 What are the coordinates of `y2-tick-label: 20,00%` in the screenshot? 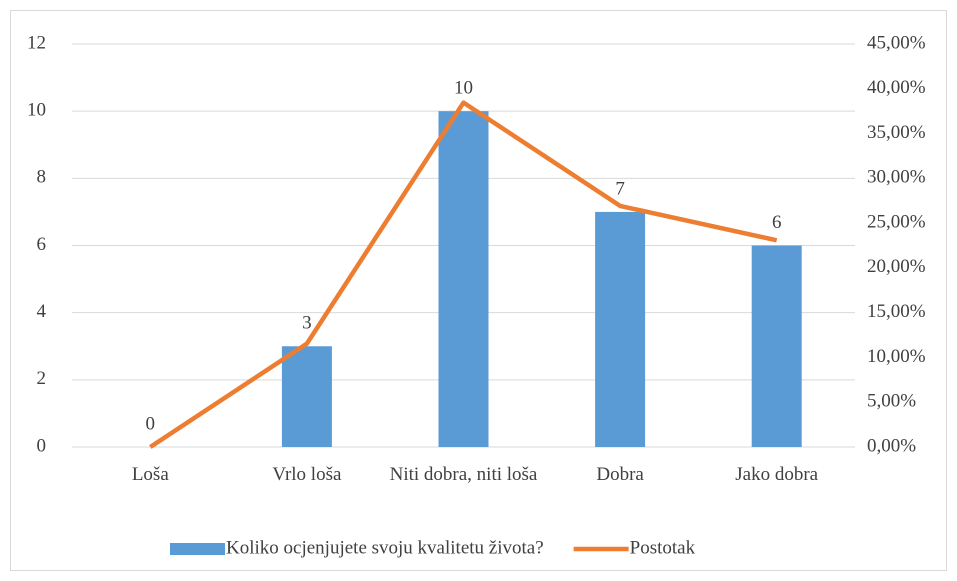 It's located at (896, 266).